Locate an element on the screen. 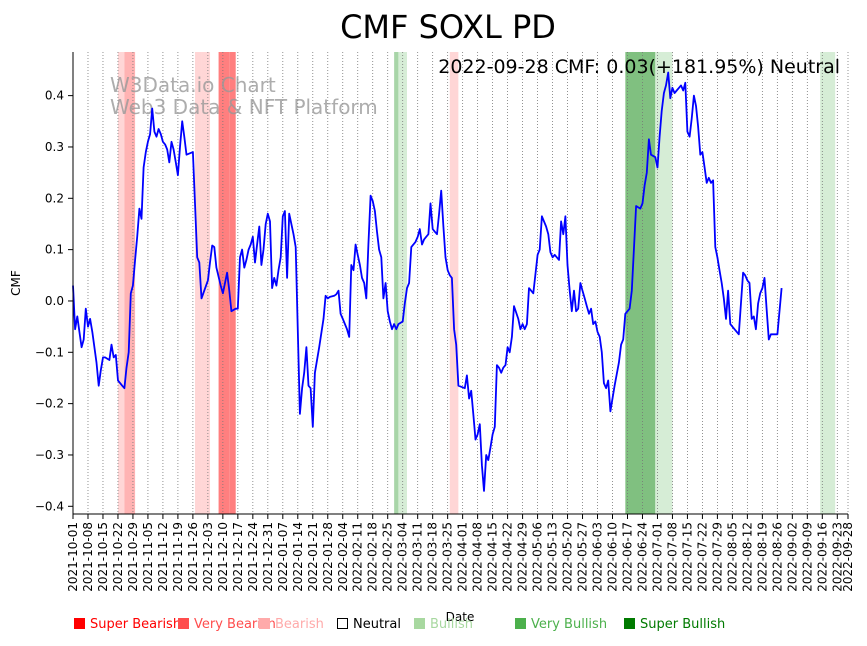  x-tick-label-16: 2022-01-21 is located at coordinates (313, 557).